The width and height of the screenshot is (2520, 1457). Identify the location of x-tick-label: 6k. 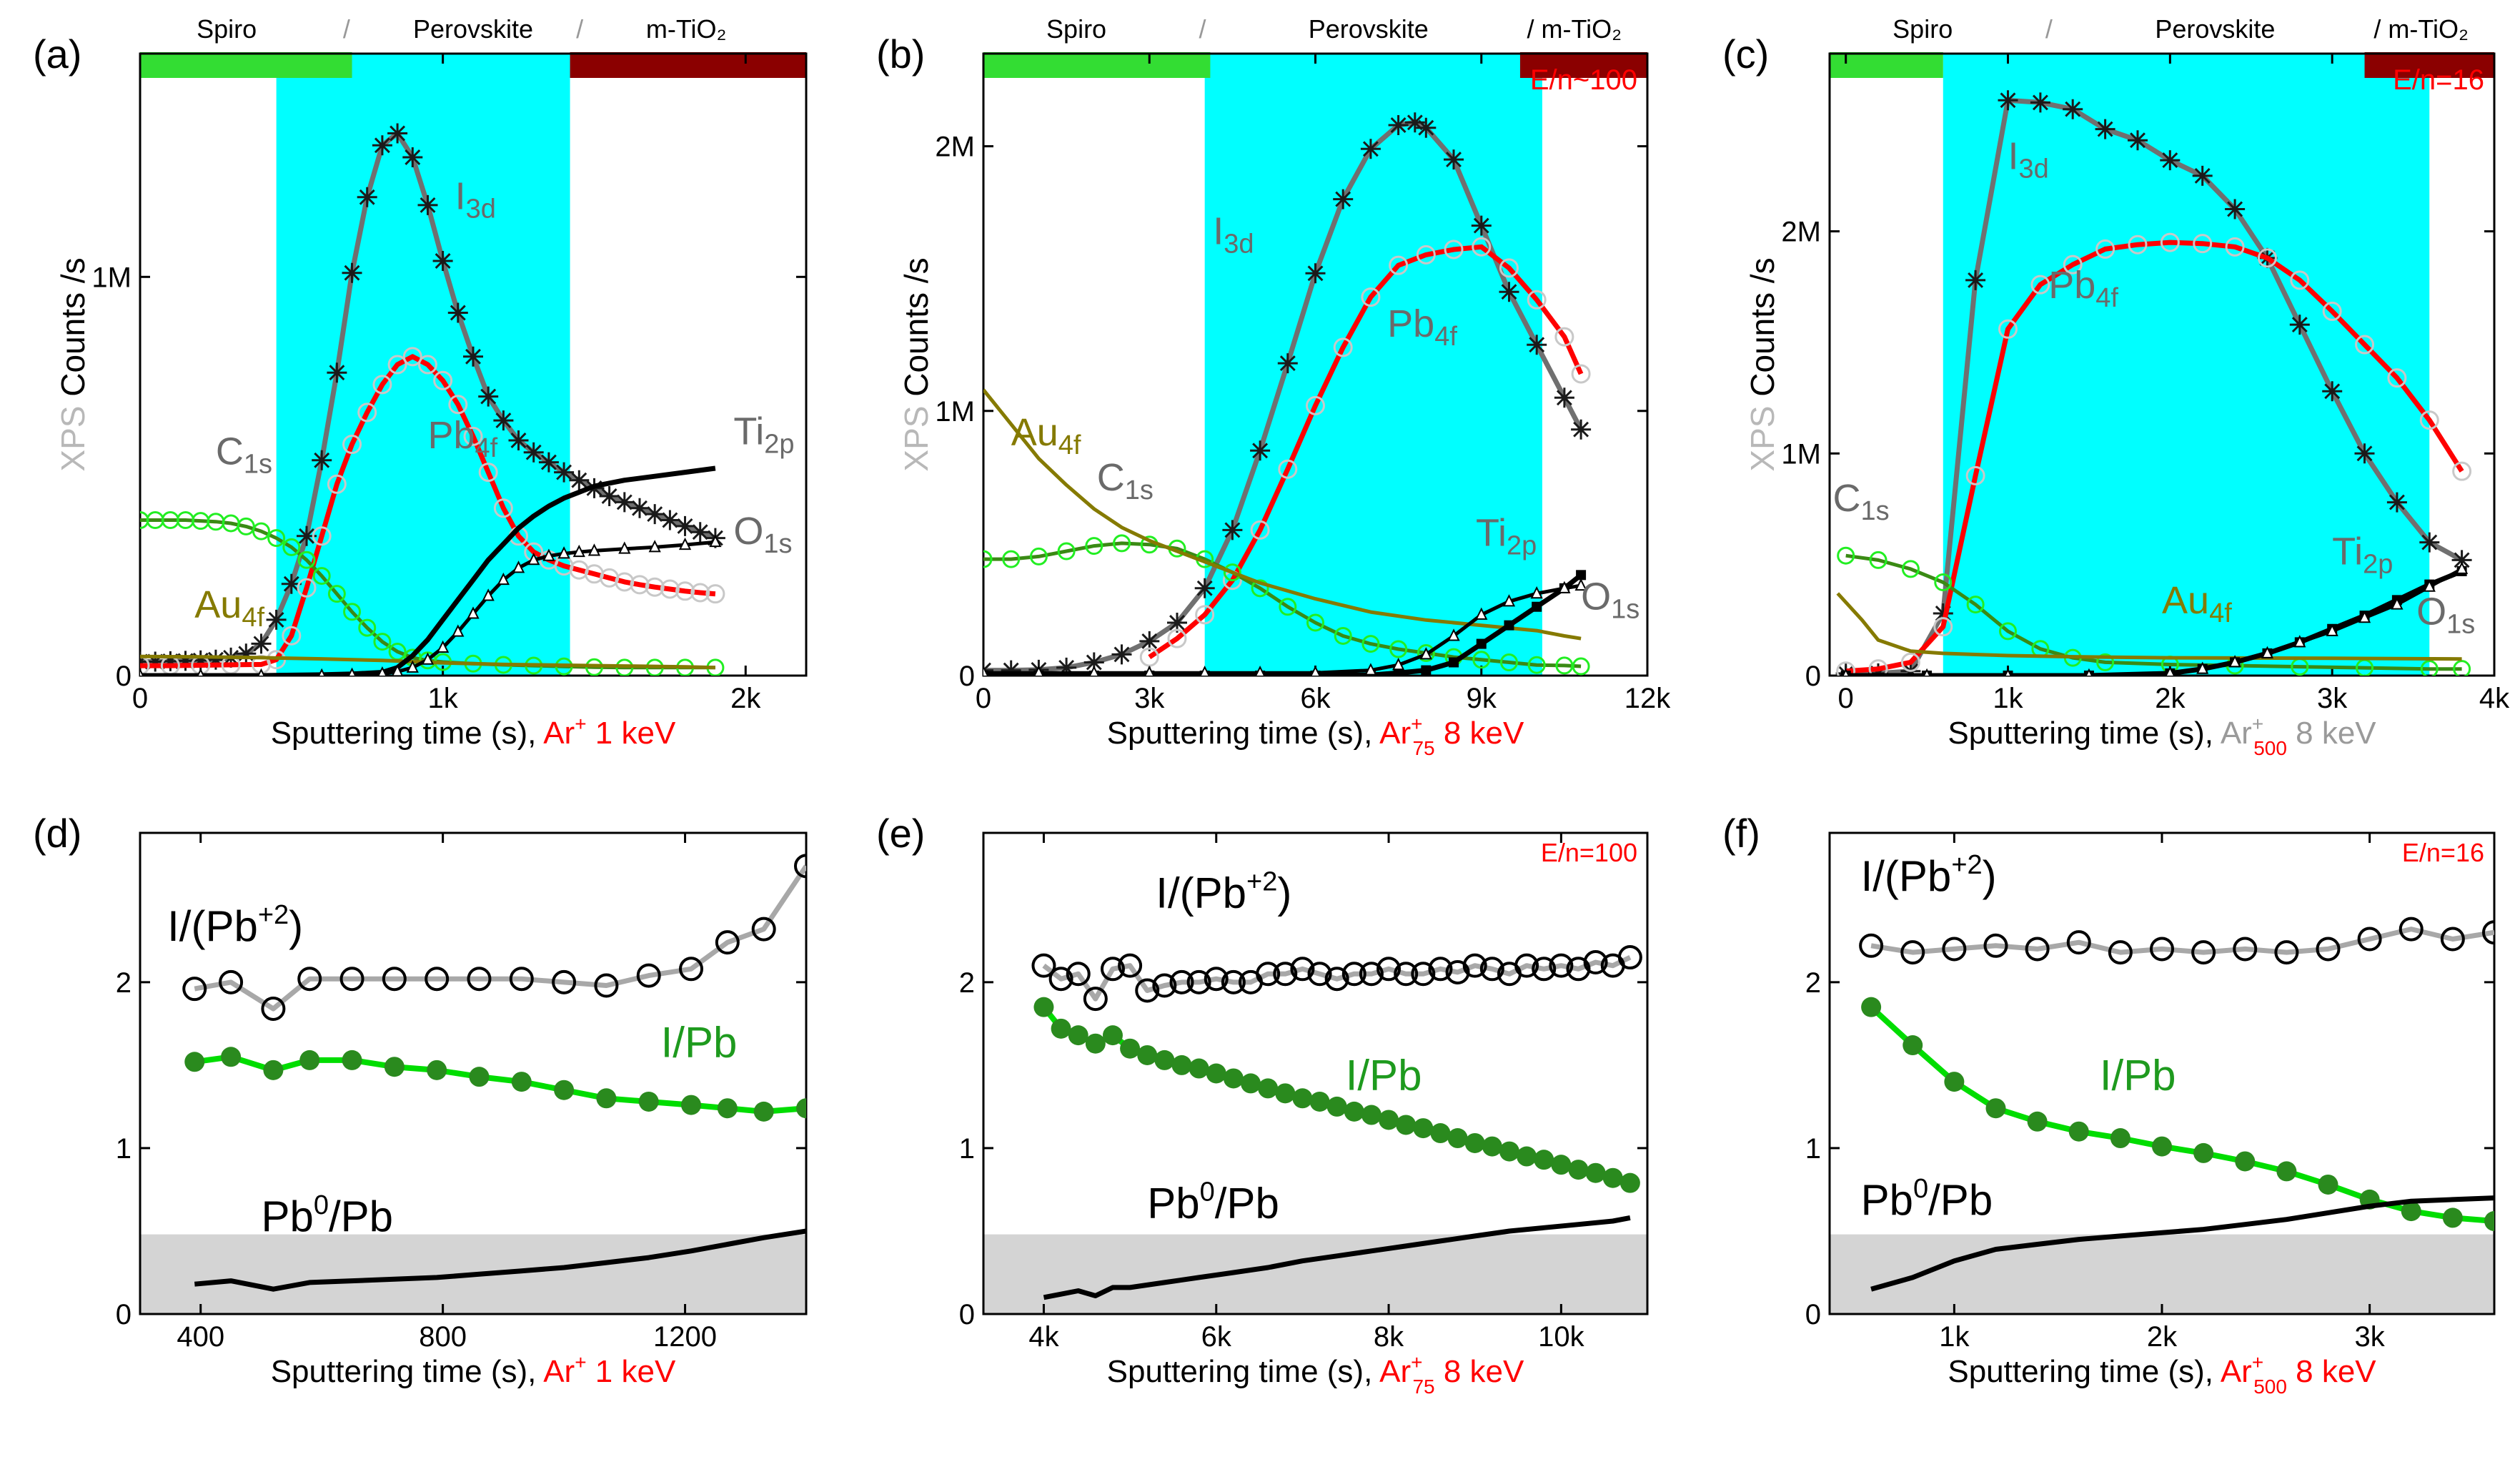
(1216, 1337).